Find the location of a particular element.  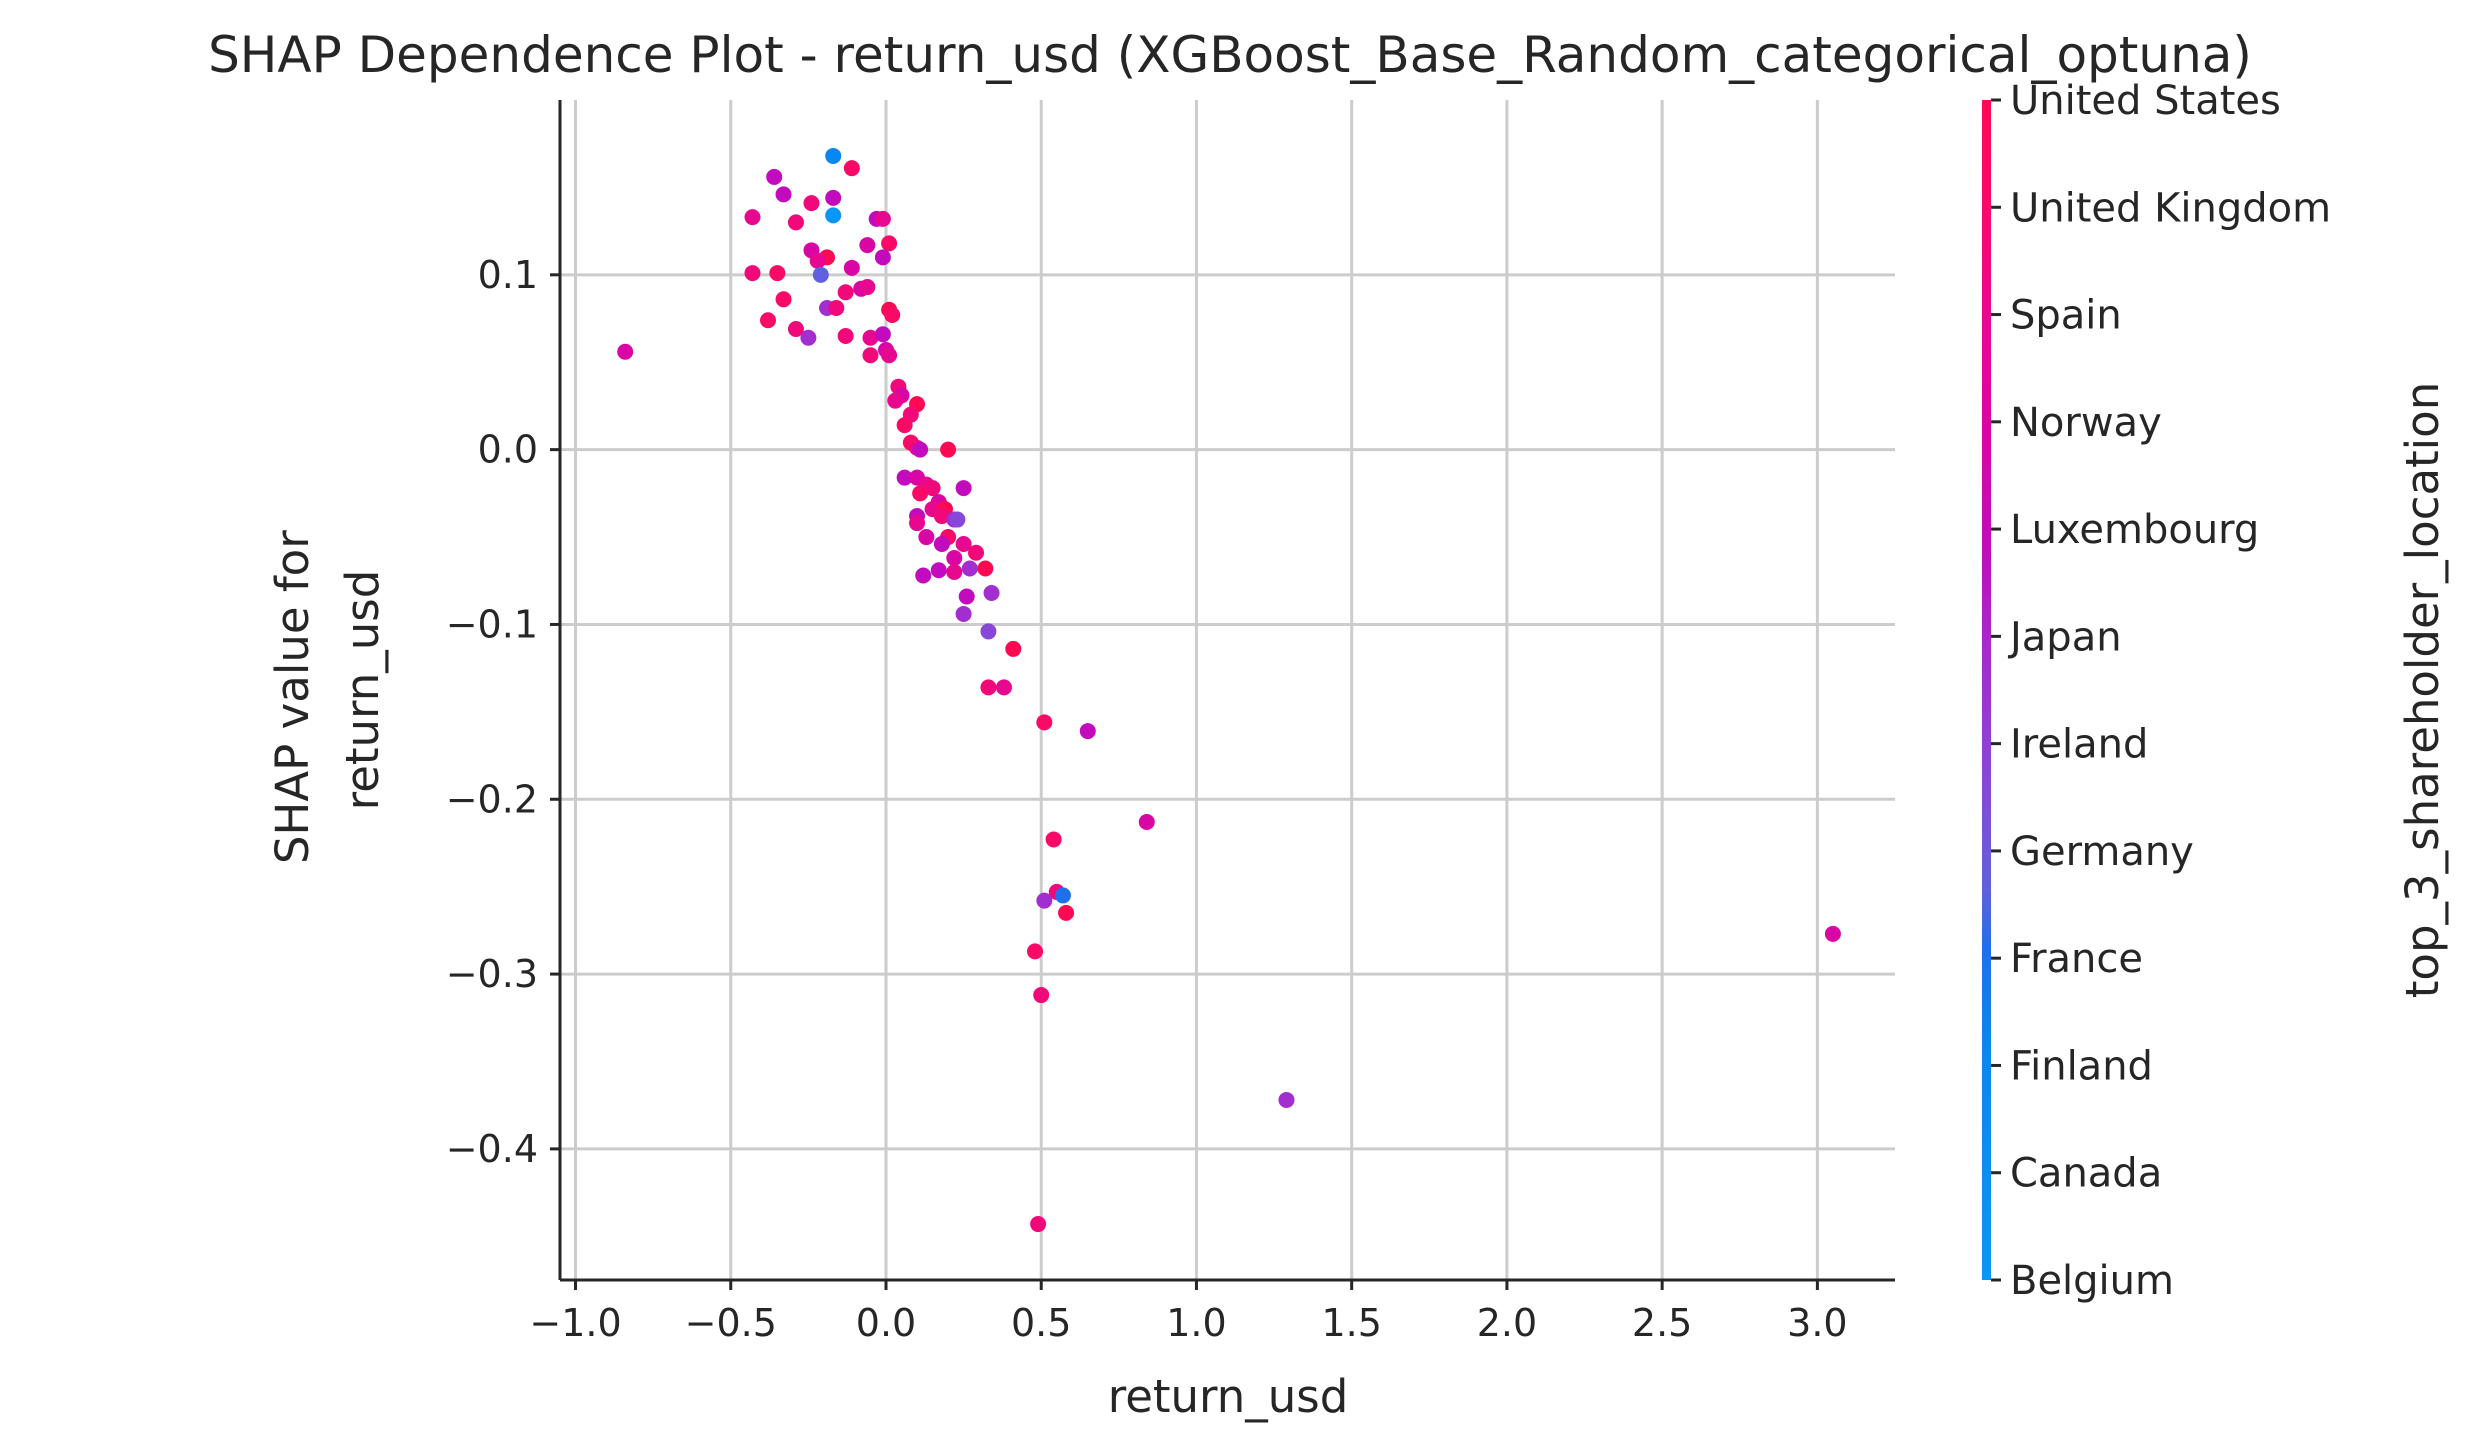

y-tick-label: −0.3 is located at coordinates (492, 974).